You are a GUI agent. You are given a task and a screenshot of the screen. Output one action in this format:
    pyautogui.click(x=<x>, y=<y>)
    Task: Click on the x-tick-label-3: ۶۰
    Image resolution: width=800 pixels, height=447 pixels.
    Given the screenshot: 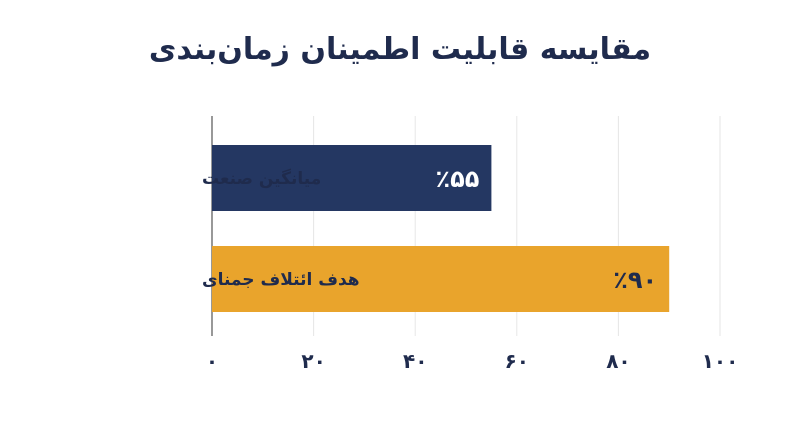 What is the action you would take?
    pyautogui.click(x=517, y=361)
    